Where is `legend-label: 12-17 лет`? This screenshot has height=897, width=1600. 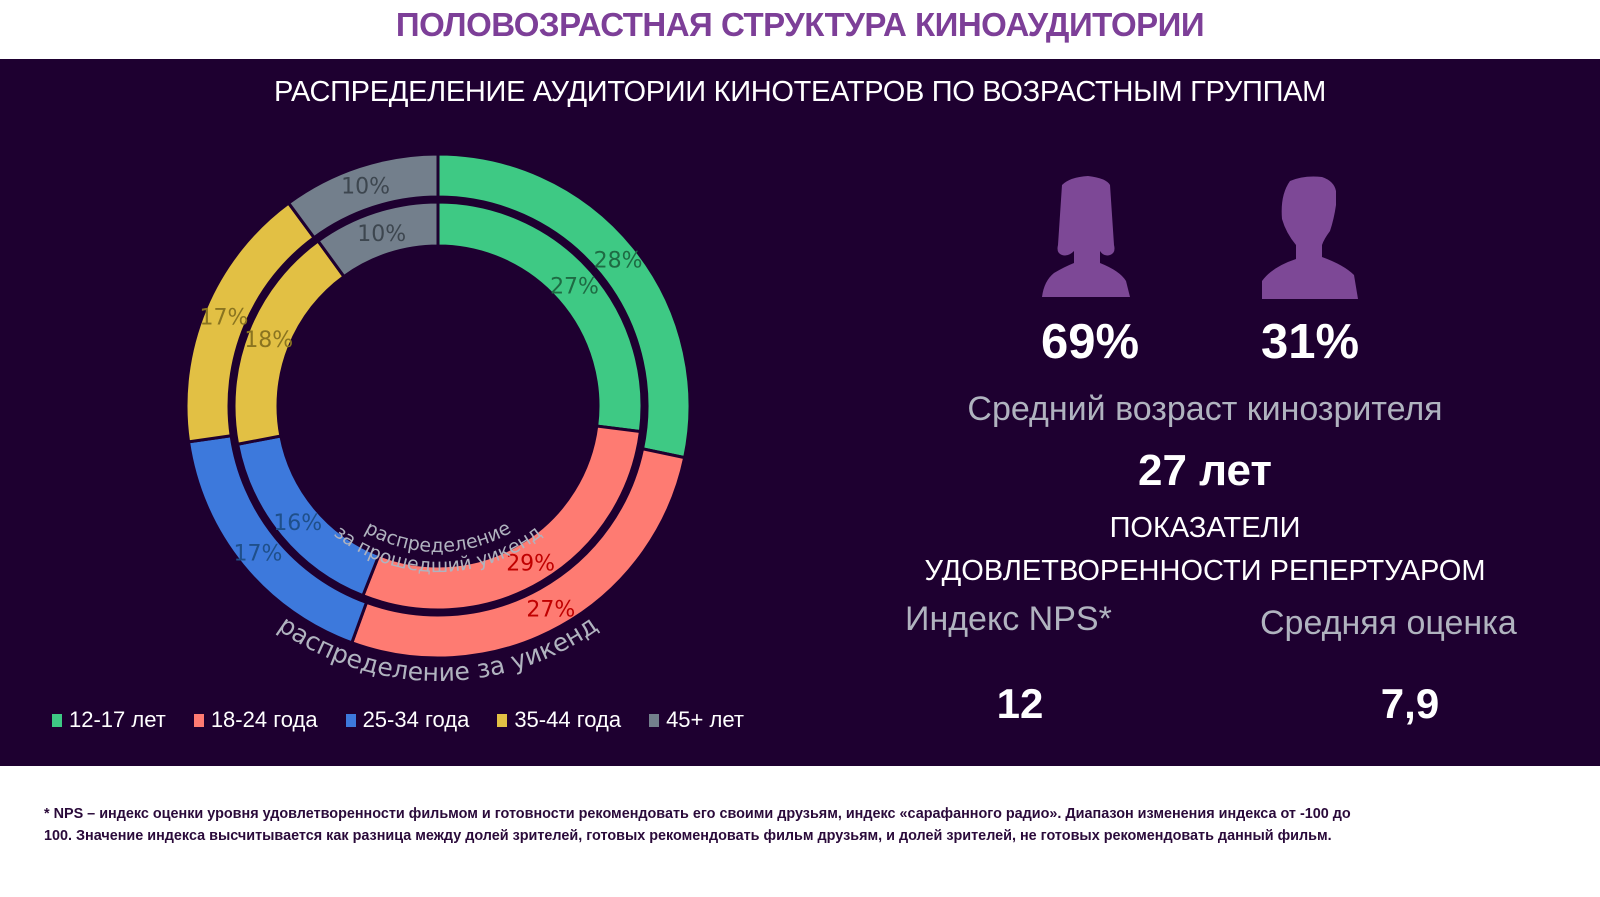
legend-label: 12-17 лет is located at coordinates (117, 719).